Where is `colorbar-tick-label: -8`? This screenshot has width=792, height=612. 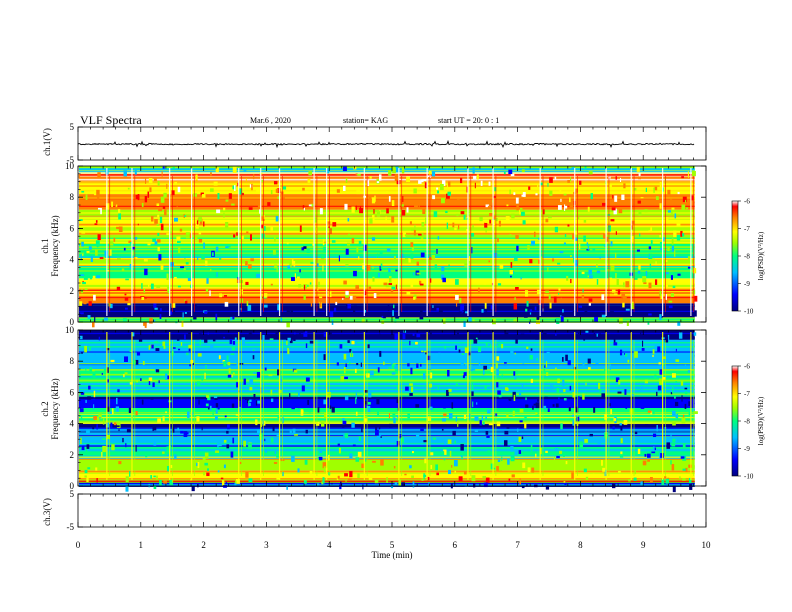 colorbar-tick-label: -8 is located at coordinates (747, 257).